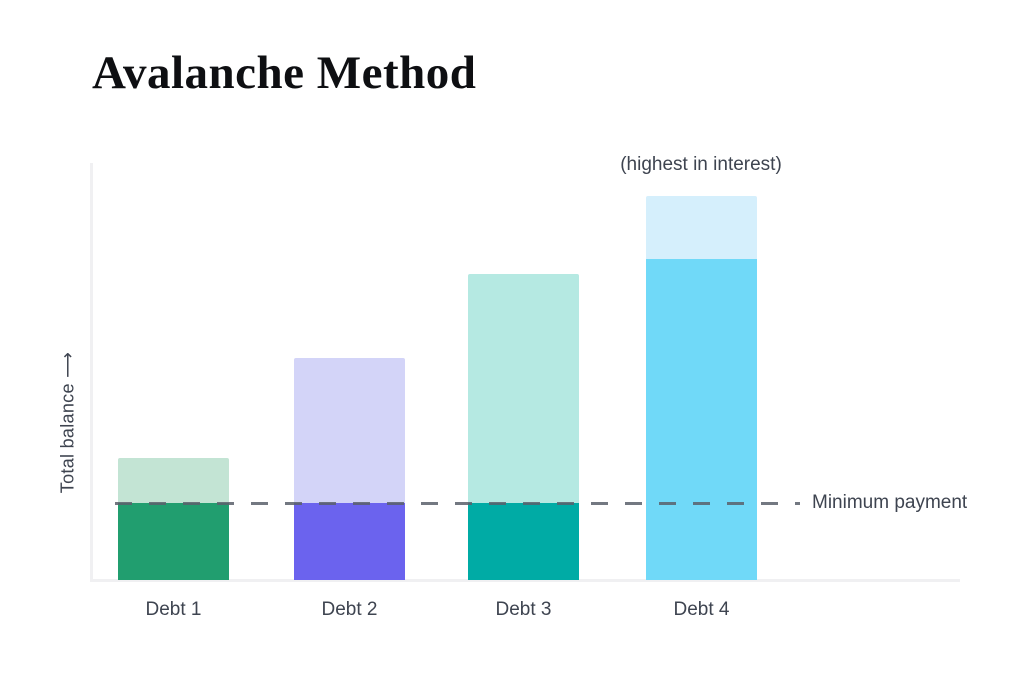  I want to click on y-axis-line, so click(91, 372).